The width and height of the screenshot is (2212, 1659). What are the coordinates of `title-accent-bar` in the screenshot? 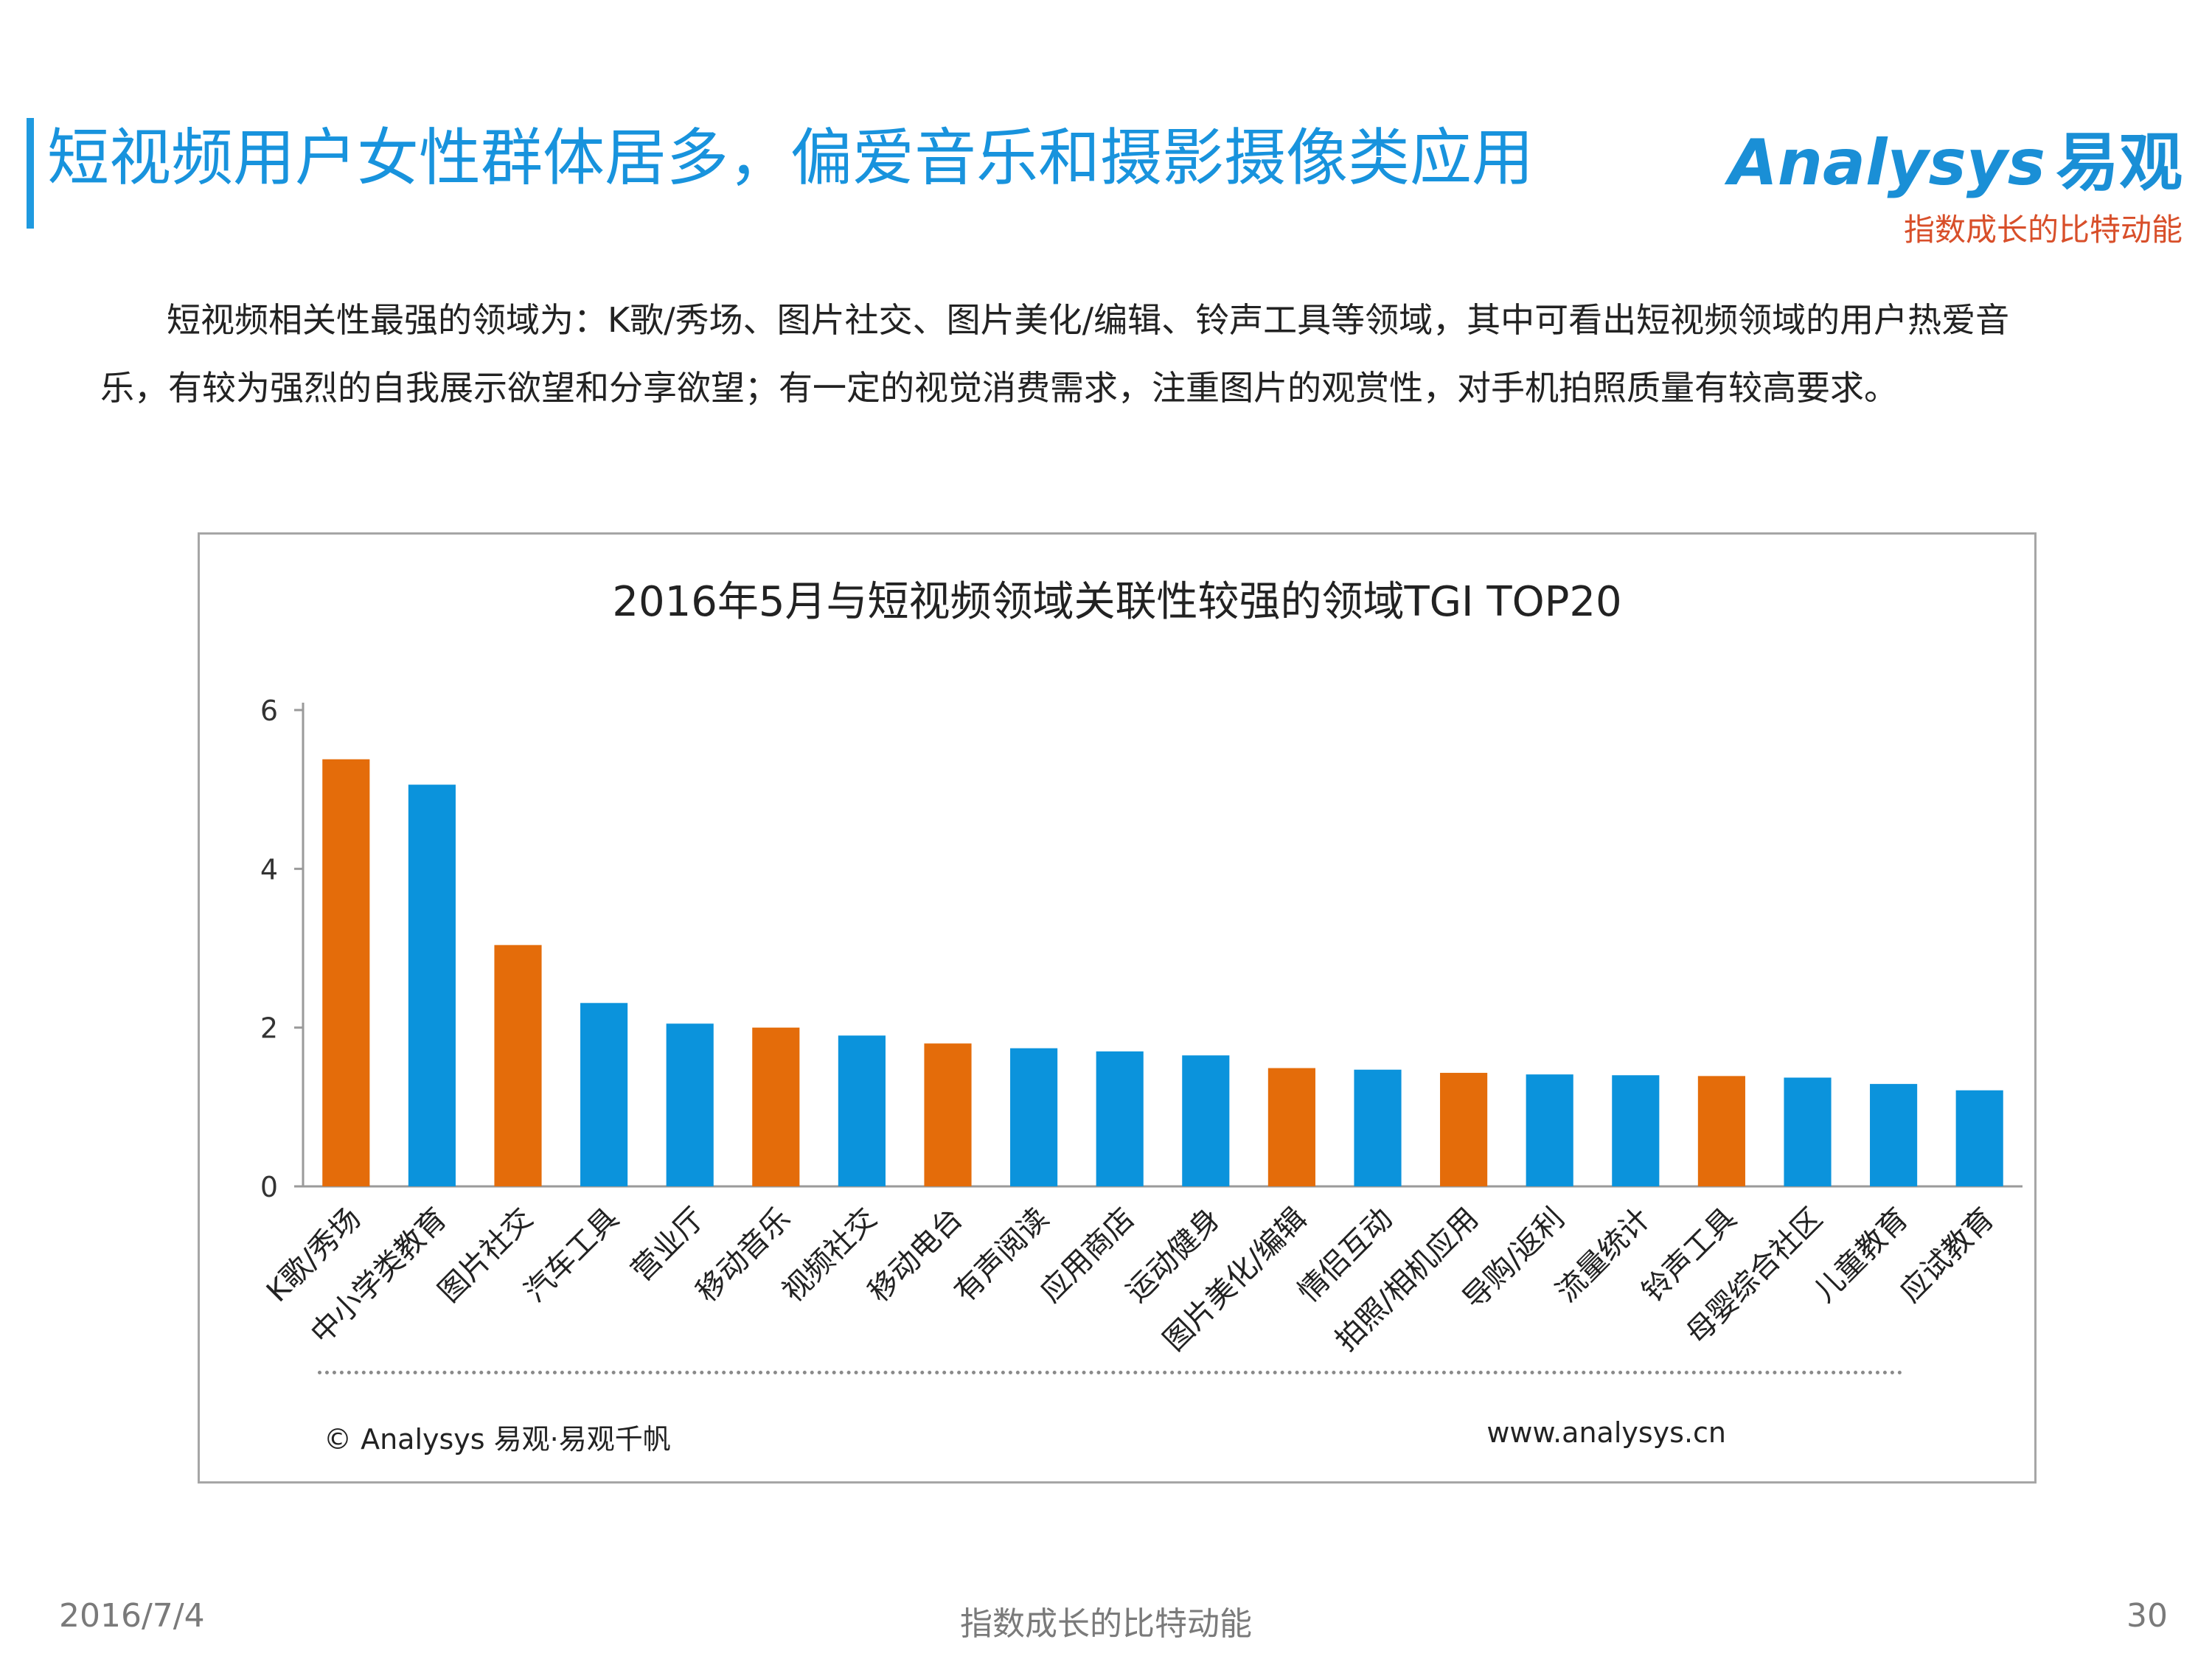 It's located at (30, 173).